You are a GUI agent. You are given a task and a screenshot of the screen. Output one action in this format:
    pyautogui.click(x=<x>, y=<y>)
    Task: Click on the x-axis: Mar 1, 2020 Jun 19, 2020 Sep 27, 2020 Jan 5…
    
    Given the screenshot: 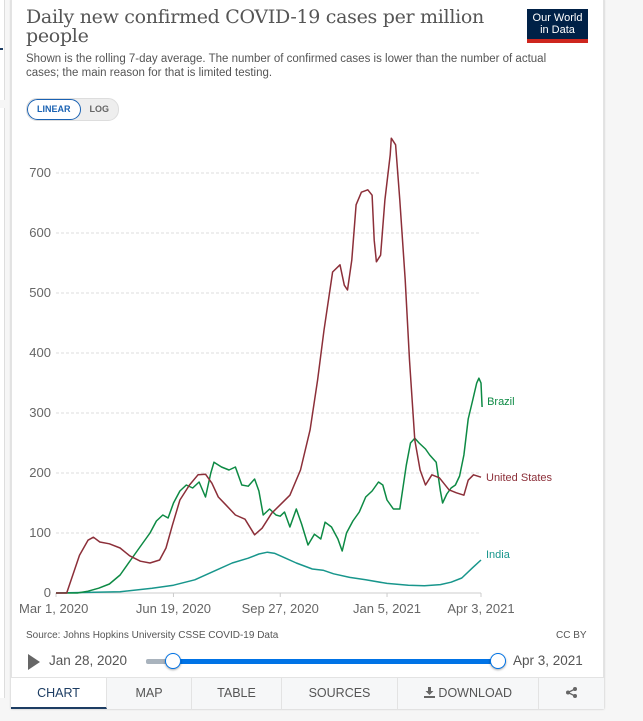 What is the action you would take?
    pyautogui.click(x=267, y=604)
    